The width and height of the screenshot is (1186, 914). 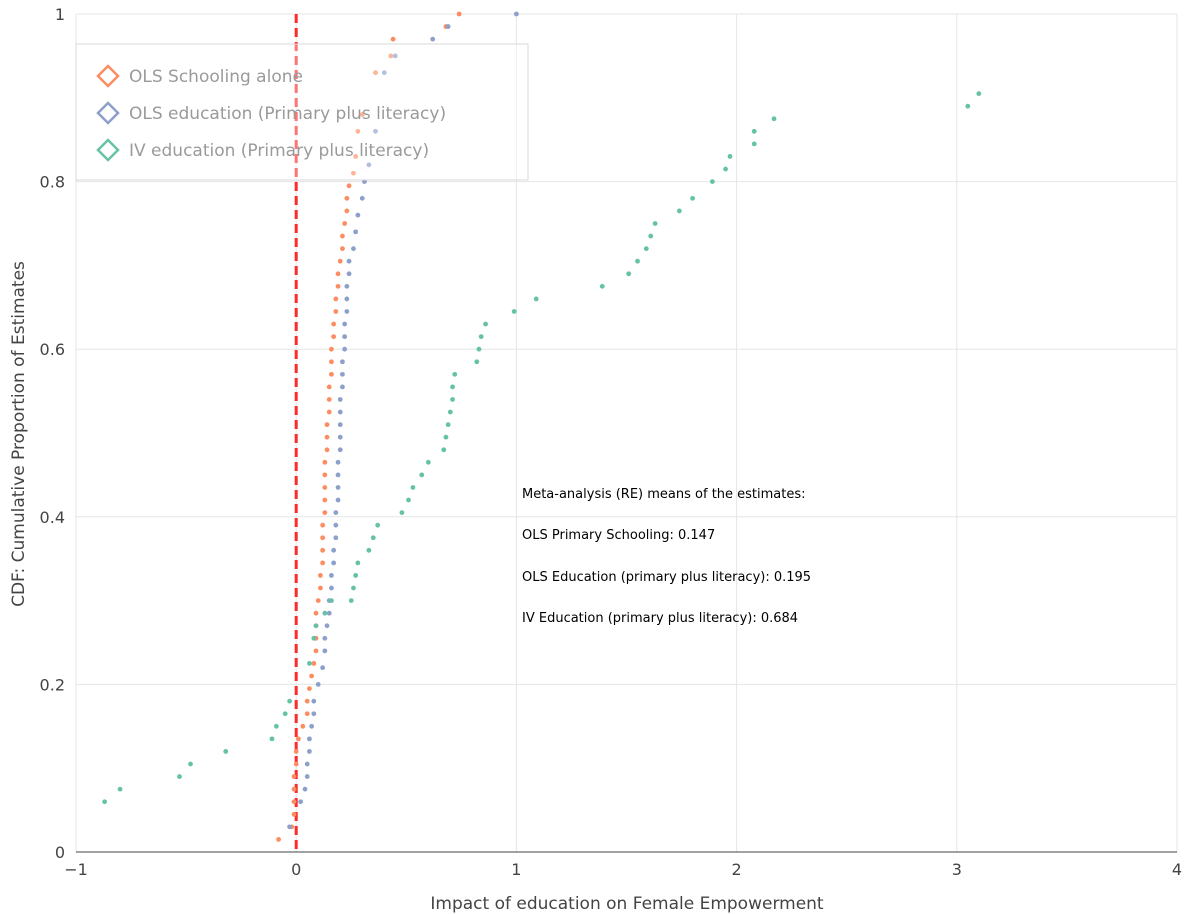 What do you see at coordinates (271, 113) in the screenshot?
I see `legend-item: OLS education (Primary plus literacy)` at bounding box center [271, 113].